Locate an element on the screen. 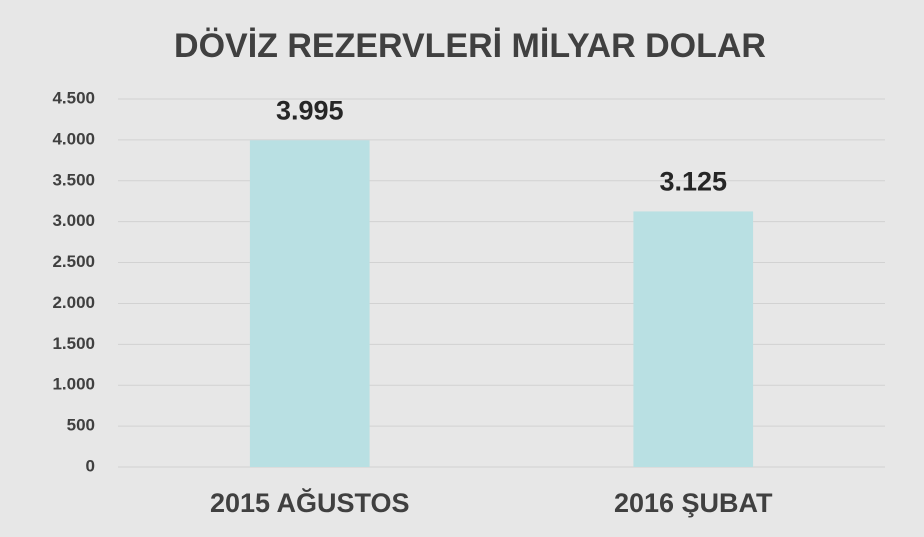 Image resolution: width=924 pixels, height=537 pixels. y-tick-label: 4.500 is located at coordinates (73, 97).